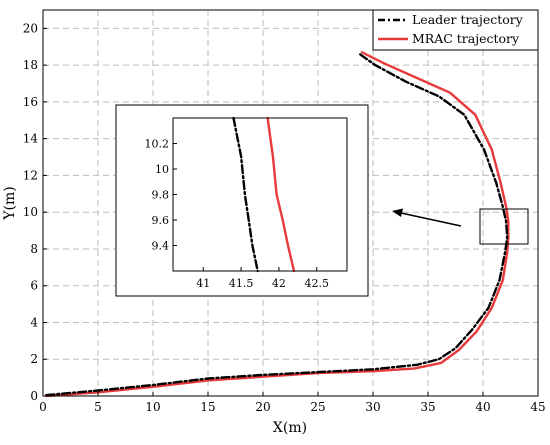 The width and height of the screenshot is (550, 445). I want to click on zoom-region-box, so click(504, 226).